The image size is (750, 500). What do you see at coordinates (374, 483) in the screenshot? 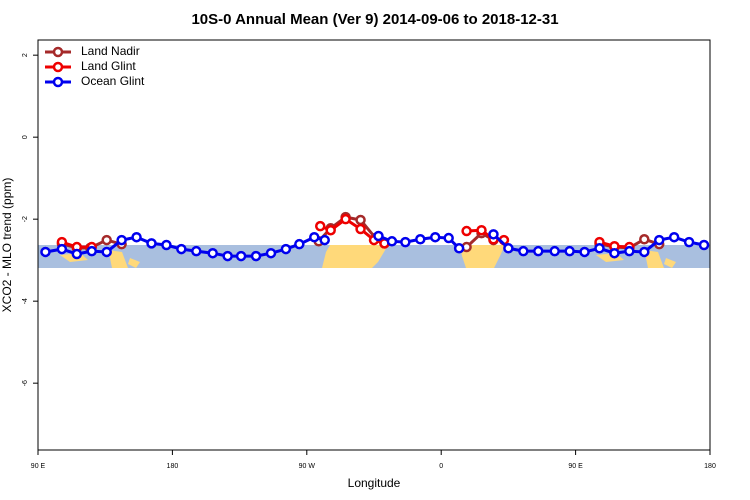
I see `x-axis-label: Longitude` at bounding box center [374, 483].